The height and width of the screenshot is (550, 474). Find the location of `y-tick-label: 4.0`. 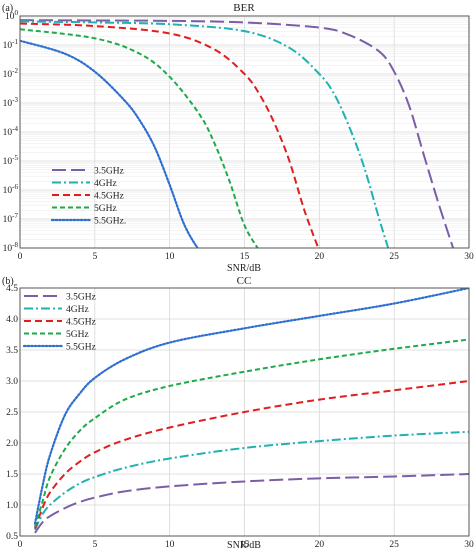

y-tick-label: 4.0 is located at coordinates (12, 320).